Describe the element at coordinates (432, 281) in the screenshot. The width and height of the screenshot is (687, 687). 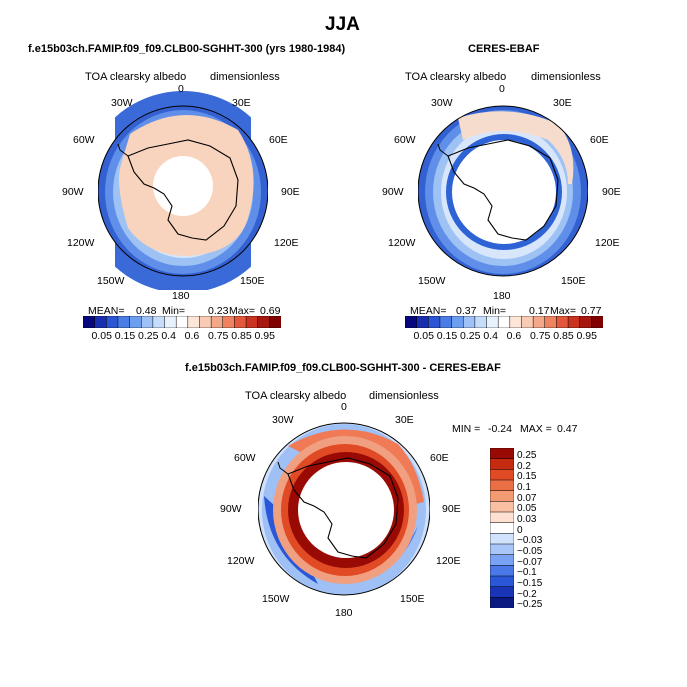
I see `panel2-lon-150w: 150W` at that location.